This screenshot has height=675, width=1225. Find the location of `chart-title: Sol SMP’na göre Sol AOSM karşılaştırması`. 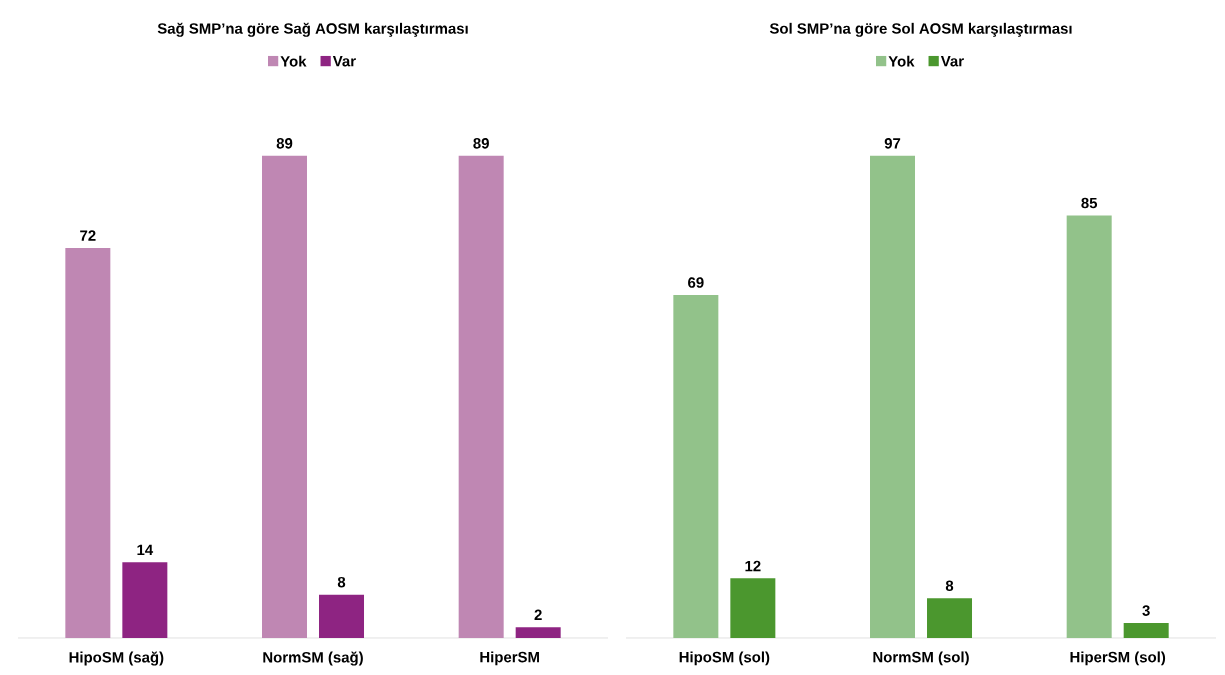

chart-title: Sol SMP’na göre Sol AOSM karşılaştırması is located at coordinates (920, 29).